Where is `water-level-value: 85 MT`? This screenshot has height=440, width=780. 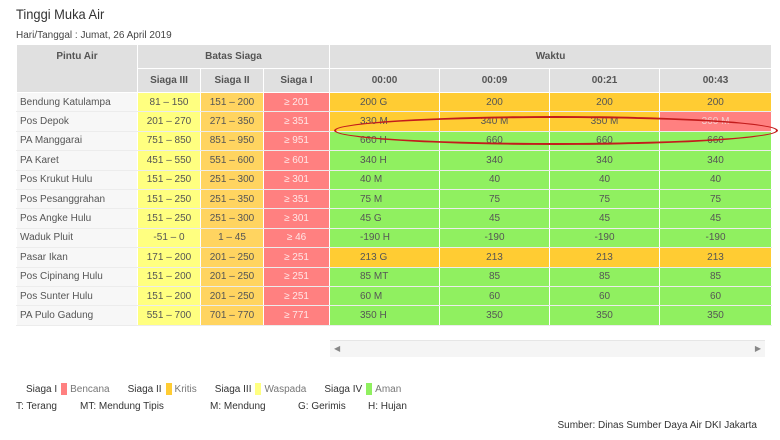 water-level-value: 85 MT is located at coordinates (384, 277).